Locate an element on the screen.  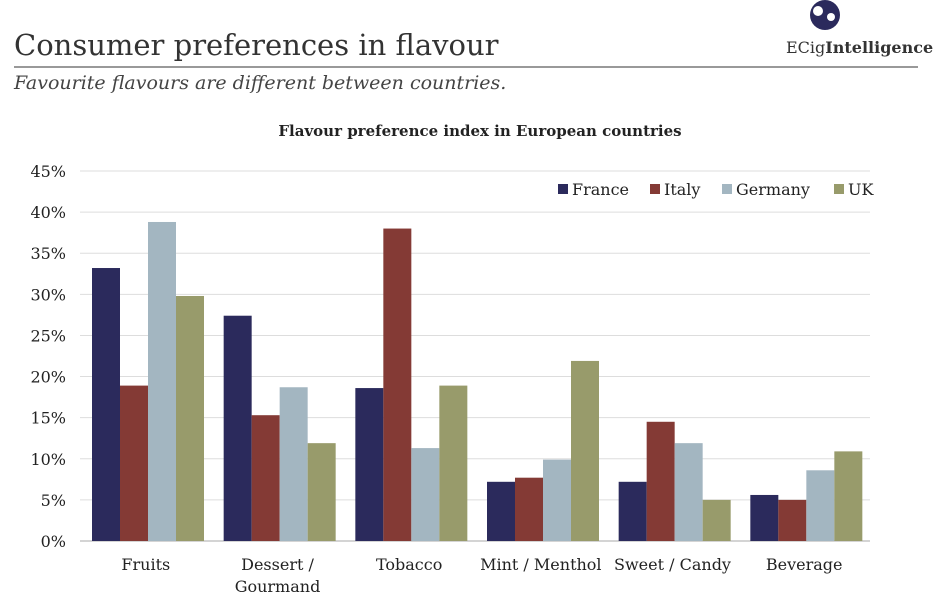
y-tick-label: 0% is located at coordinates (53, 541).